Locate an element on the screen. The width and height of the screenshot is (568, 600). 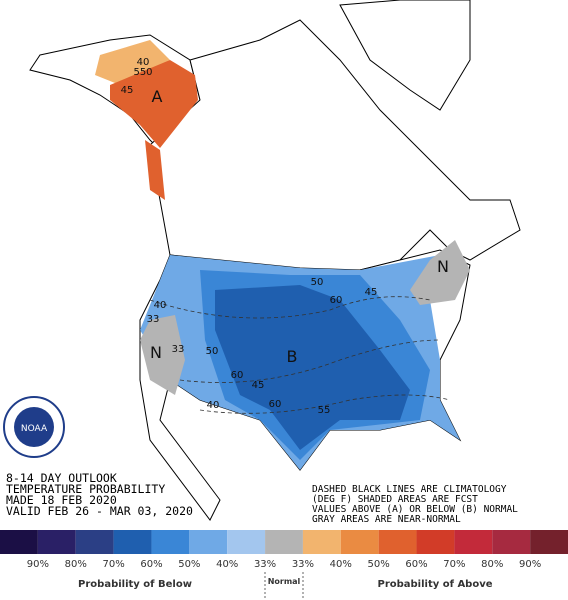
note-line: GRAY AREAS ARE NEAR-NORMAL is located at coordinates (386, 519).